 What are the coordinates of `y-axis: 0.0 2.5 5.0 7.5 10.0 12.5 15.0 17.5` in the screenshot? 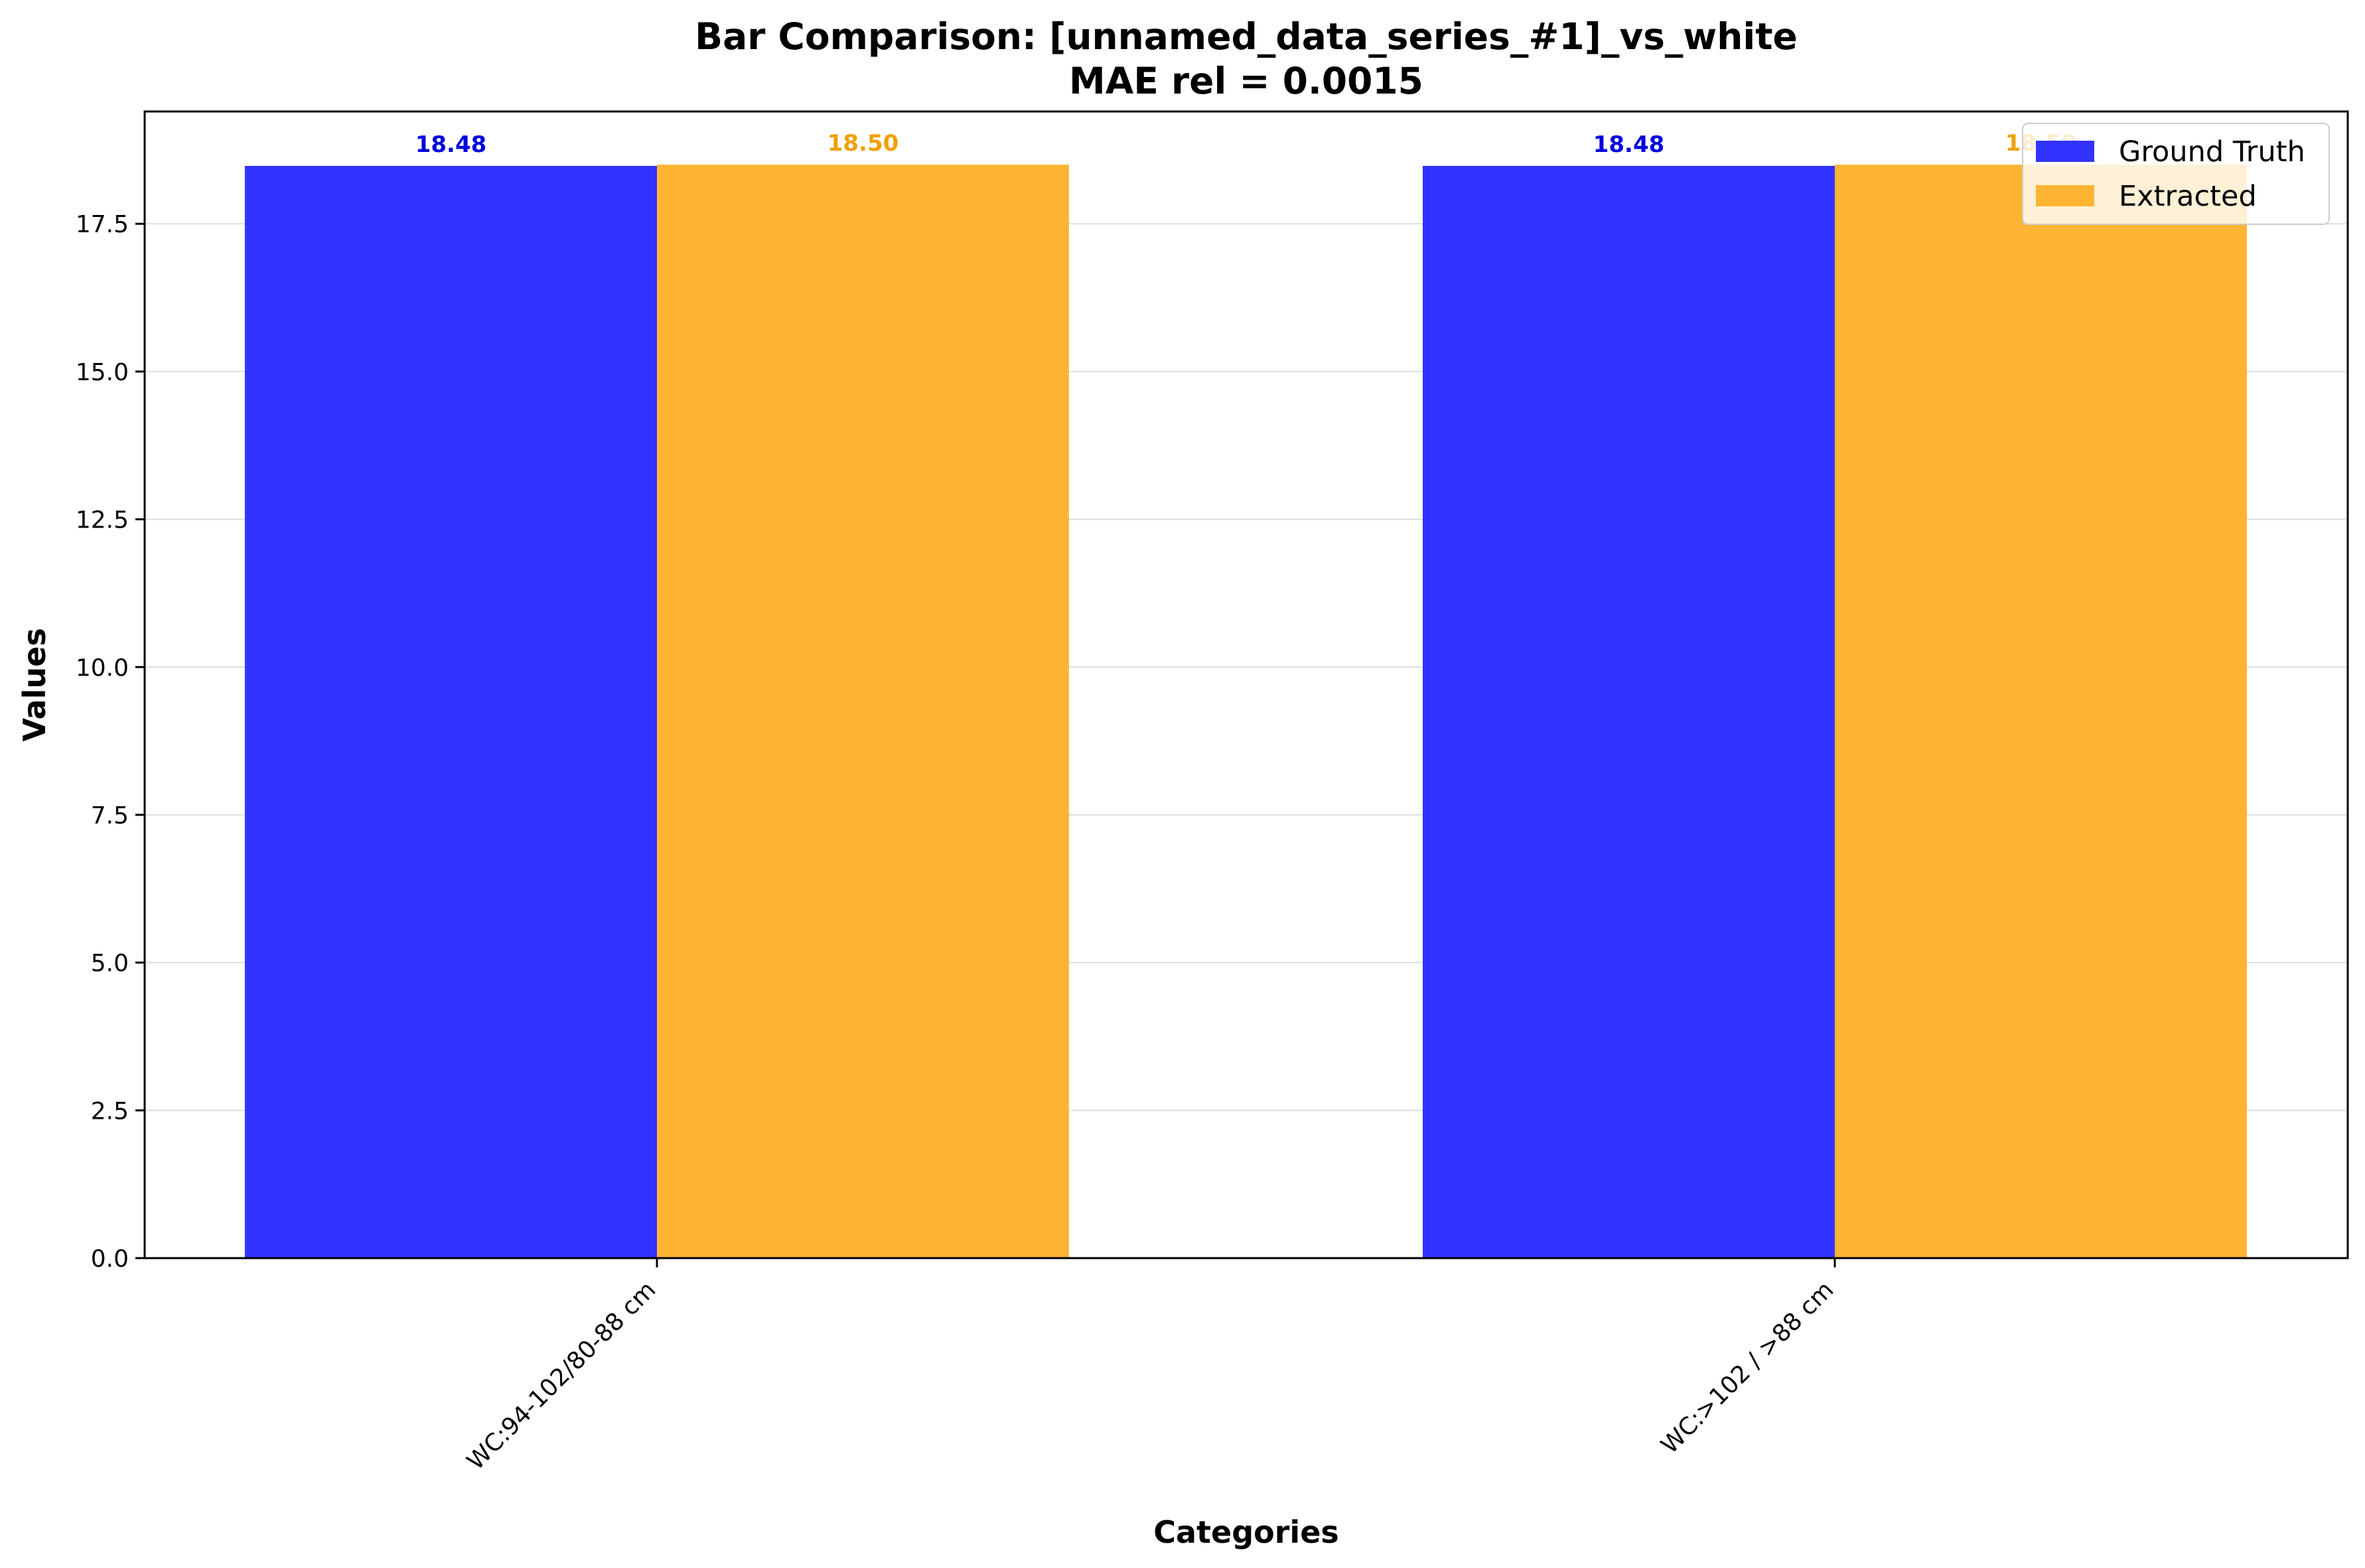 It's located at (110, 742).